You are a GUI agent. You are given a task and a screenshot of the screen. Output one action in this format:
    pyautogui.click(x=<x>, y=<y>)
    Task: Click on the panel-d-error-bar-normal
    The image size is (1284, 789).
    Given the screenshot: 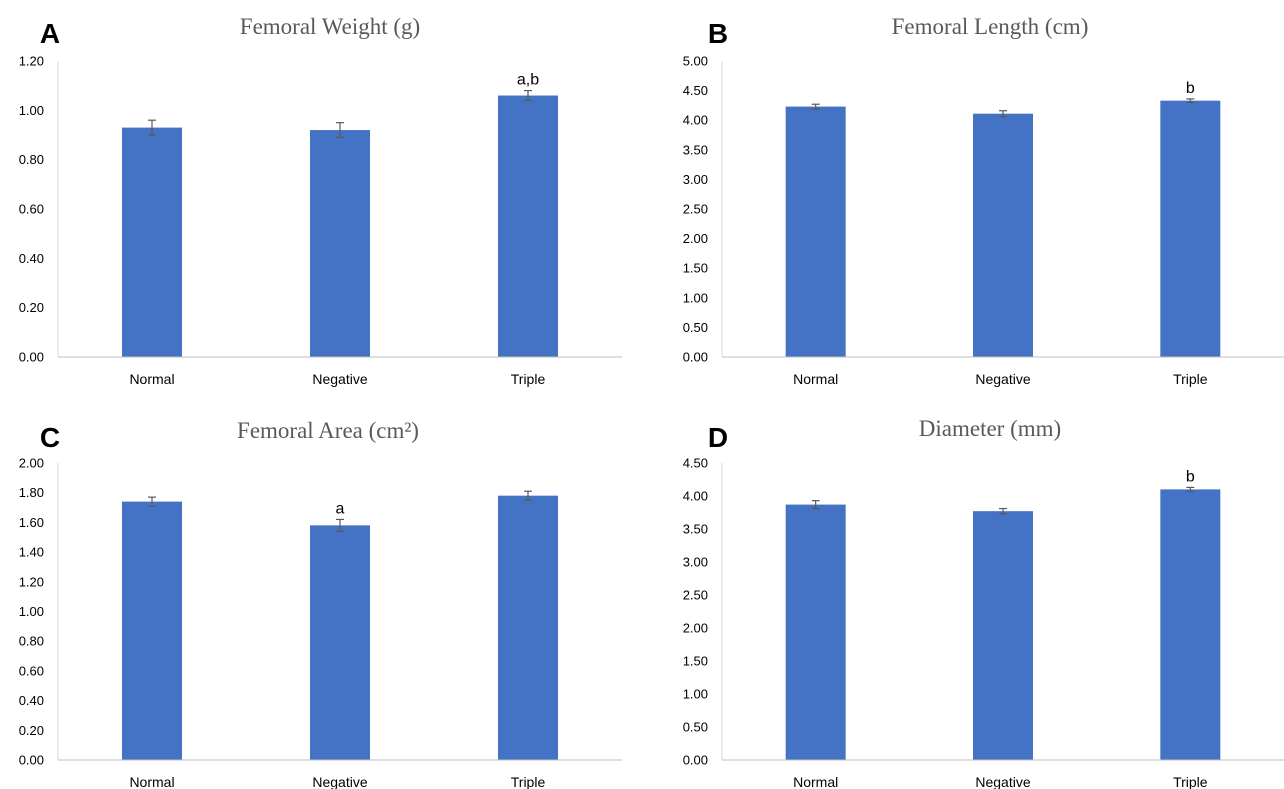 What is the action you would take?
    pyautogui.click(x=815, y=505)
    